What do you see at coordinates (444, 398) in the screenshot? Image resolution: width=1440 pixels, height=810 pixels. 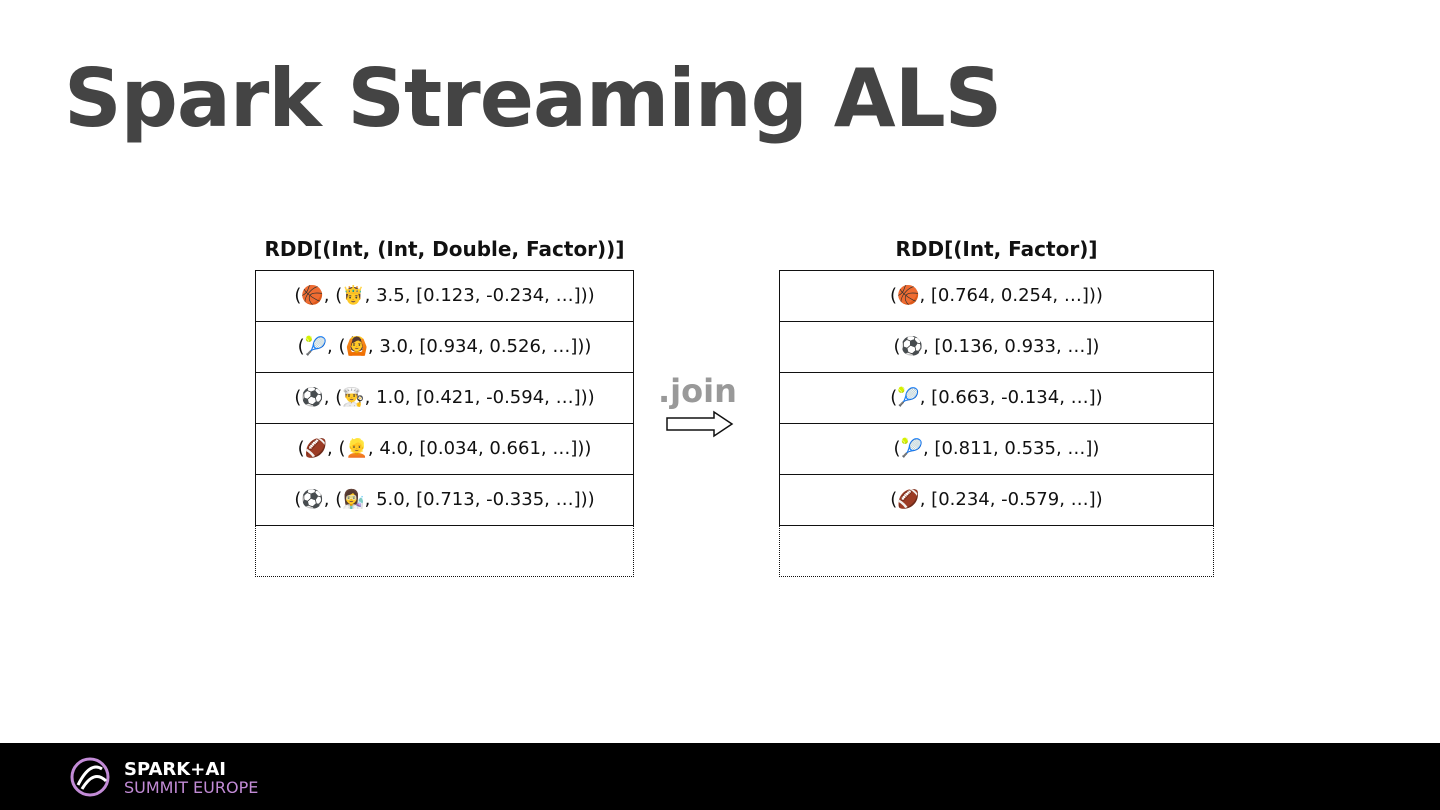 I see `table-row: (⚽, (👨‍🍳, 1.0, [0.421, -0.594, …]))` at bounding box center [444, 398].